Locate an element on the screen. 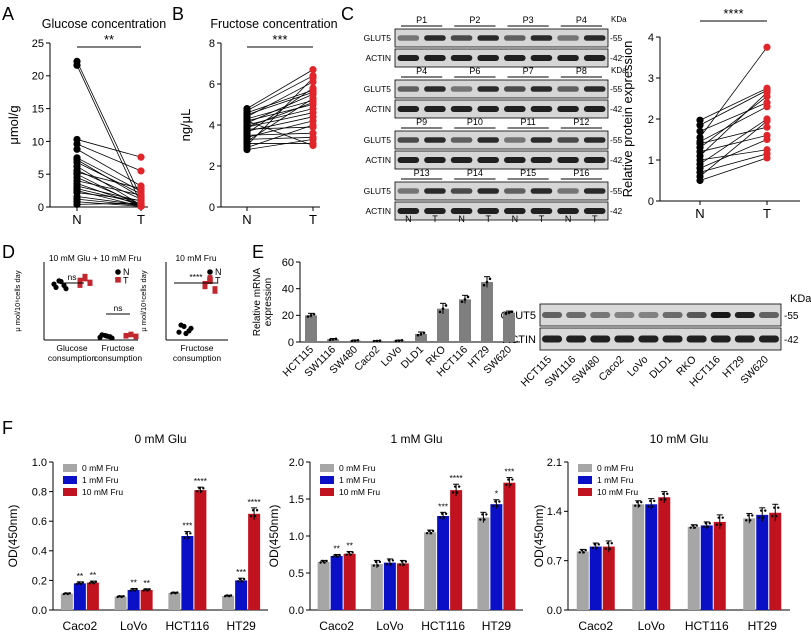  sample-group-label: P7 is located at coordinates (528, 71).